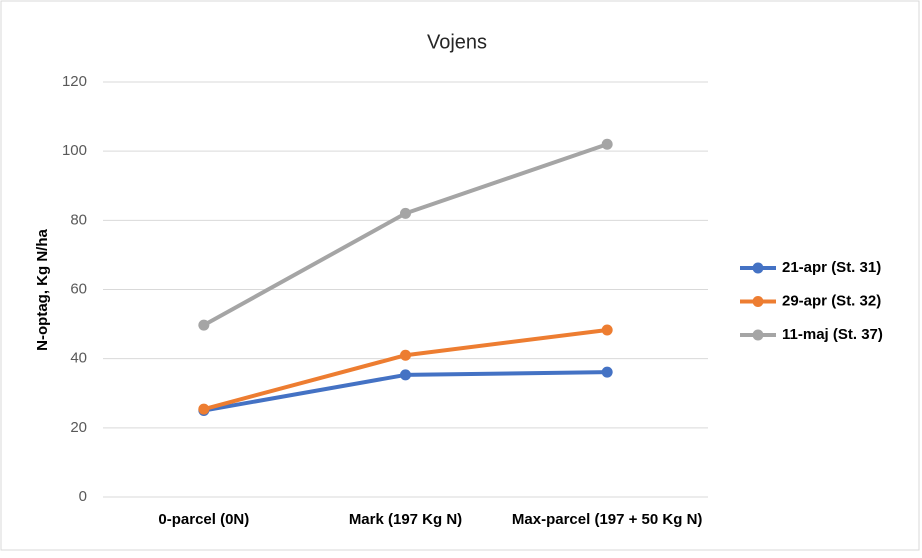 The image size is (922, 558). What do you see at coordinates (42, 290) in the screenshot?
I see `y-axis-label: N-optag, Kg N/ha` at bounding box center [42, 290].